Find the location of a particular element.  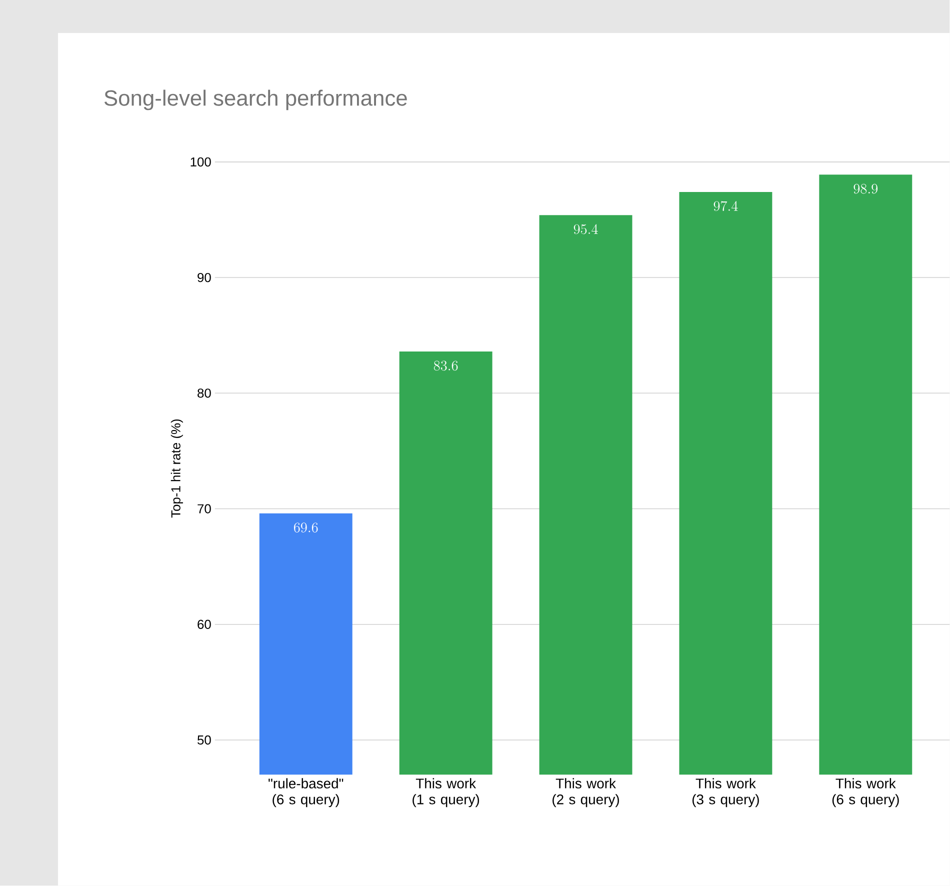

y-tick-label: 100 is located at coordinates (200, 162).